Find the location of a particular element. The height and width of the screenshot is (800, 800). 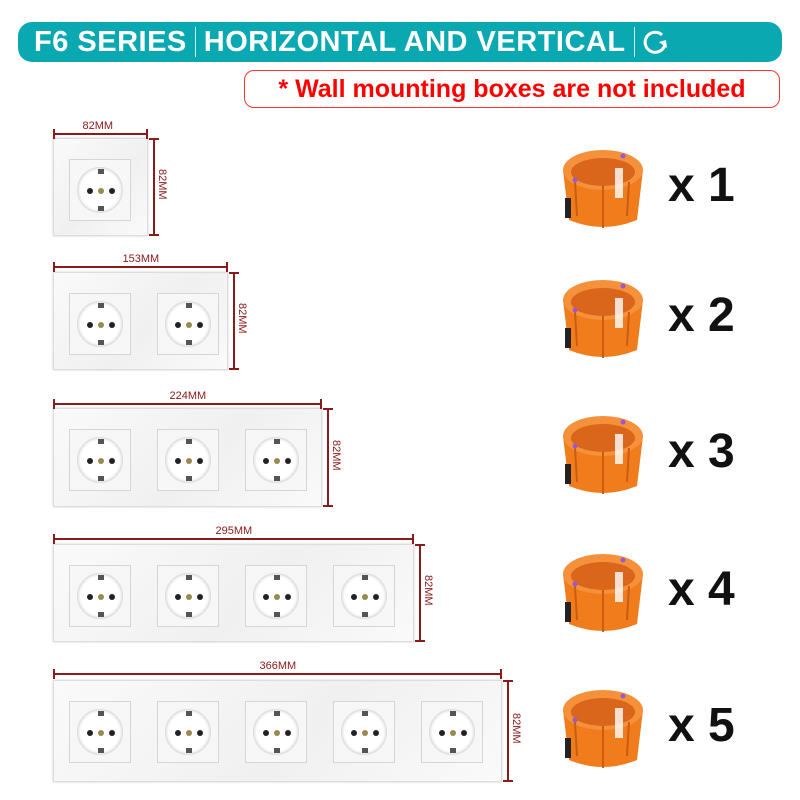

box-quantity: x 4 is located at coordinates (701, 589).